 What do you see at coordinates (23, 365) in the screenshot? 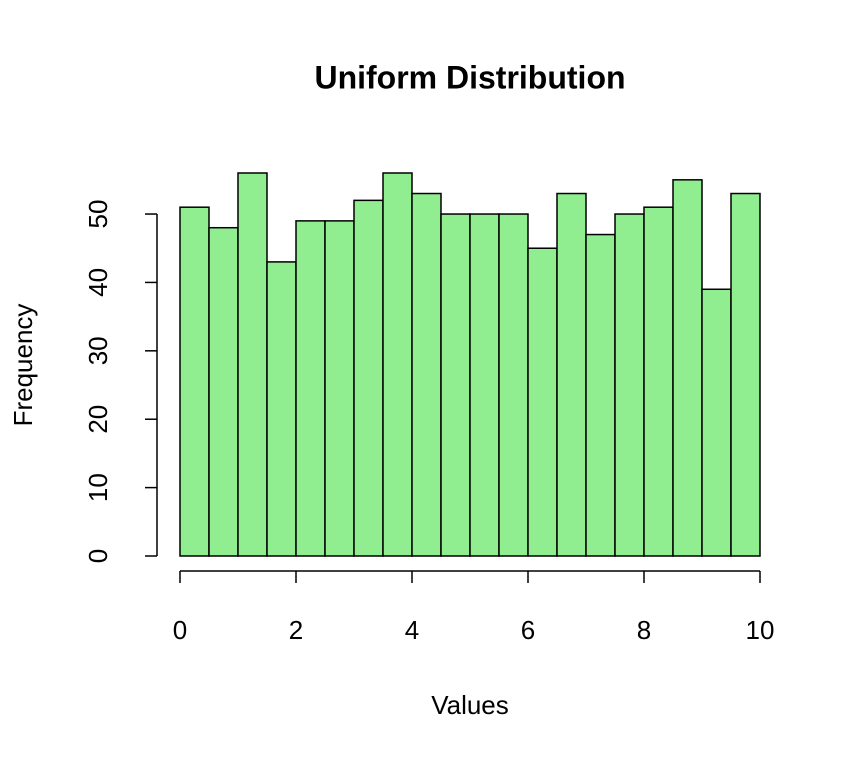
I see `y-axis-label: Frequency` at bounding box center [23, 365].